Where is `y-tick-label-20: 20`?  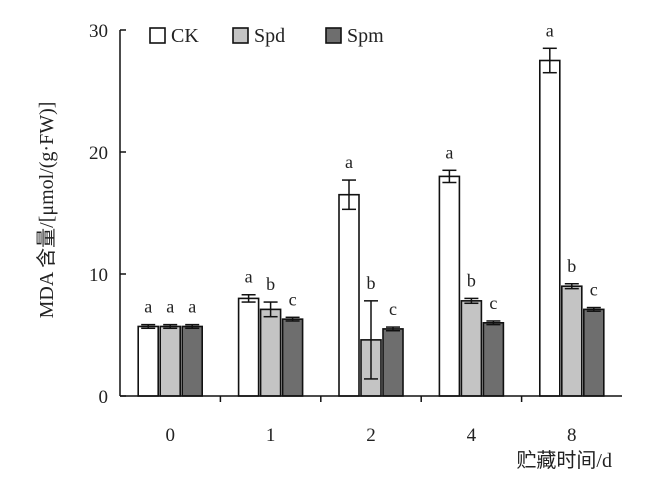
y-tick-label-20: 20 is located at coordinates (98, 153).